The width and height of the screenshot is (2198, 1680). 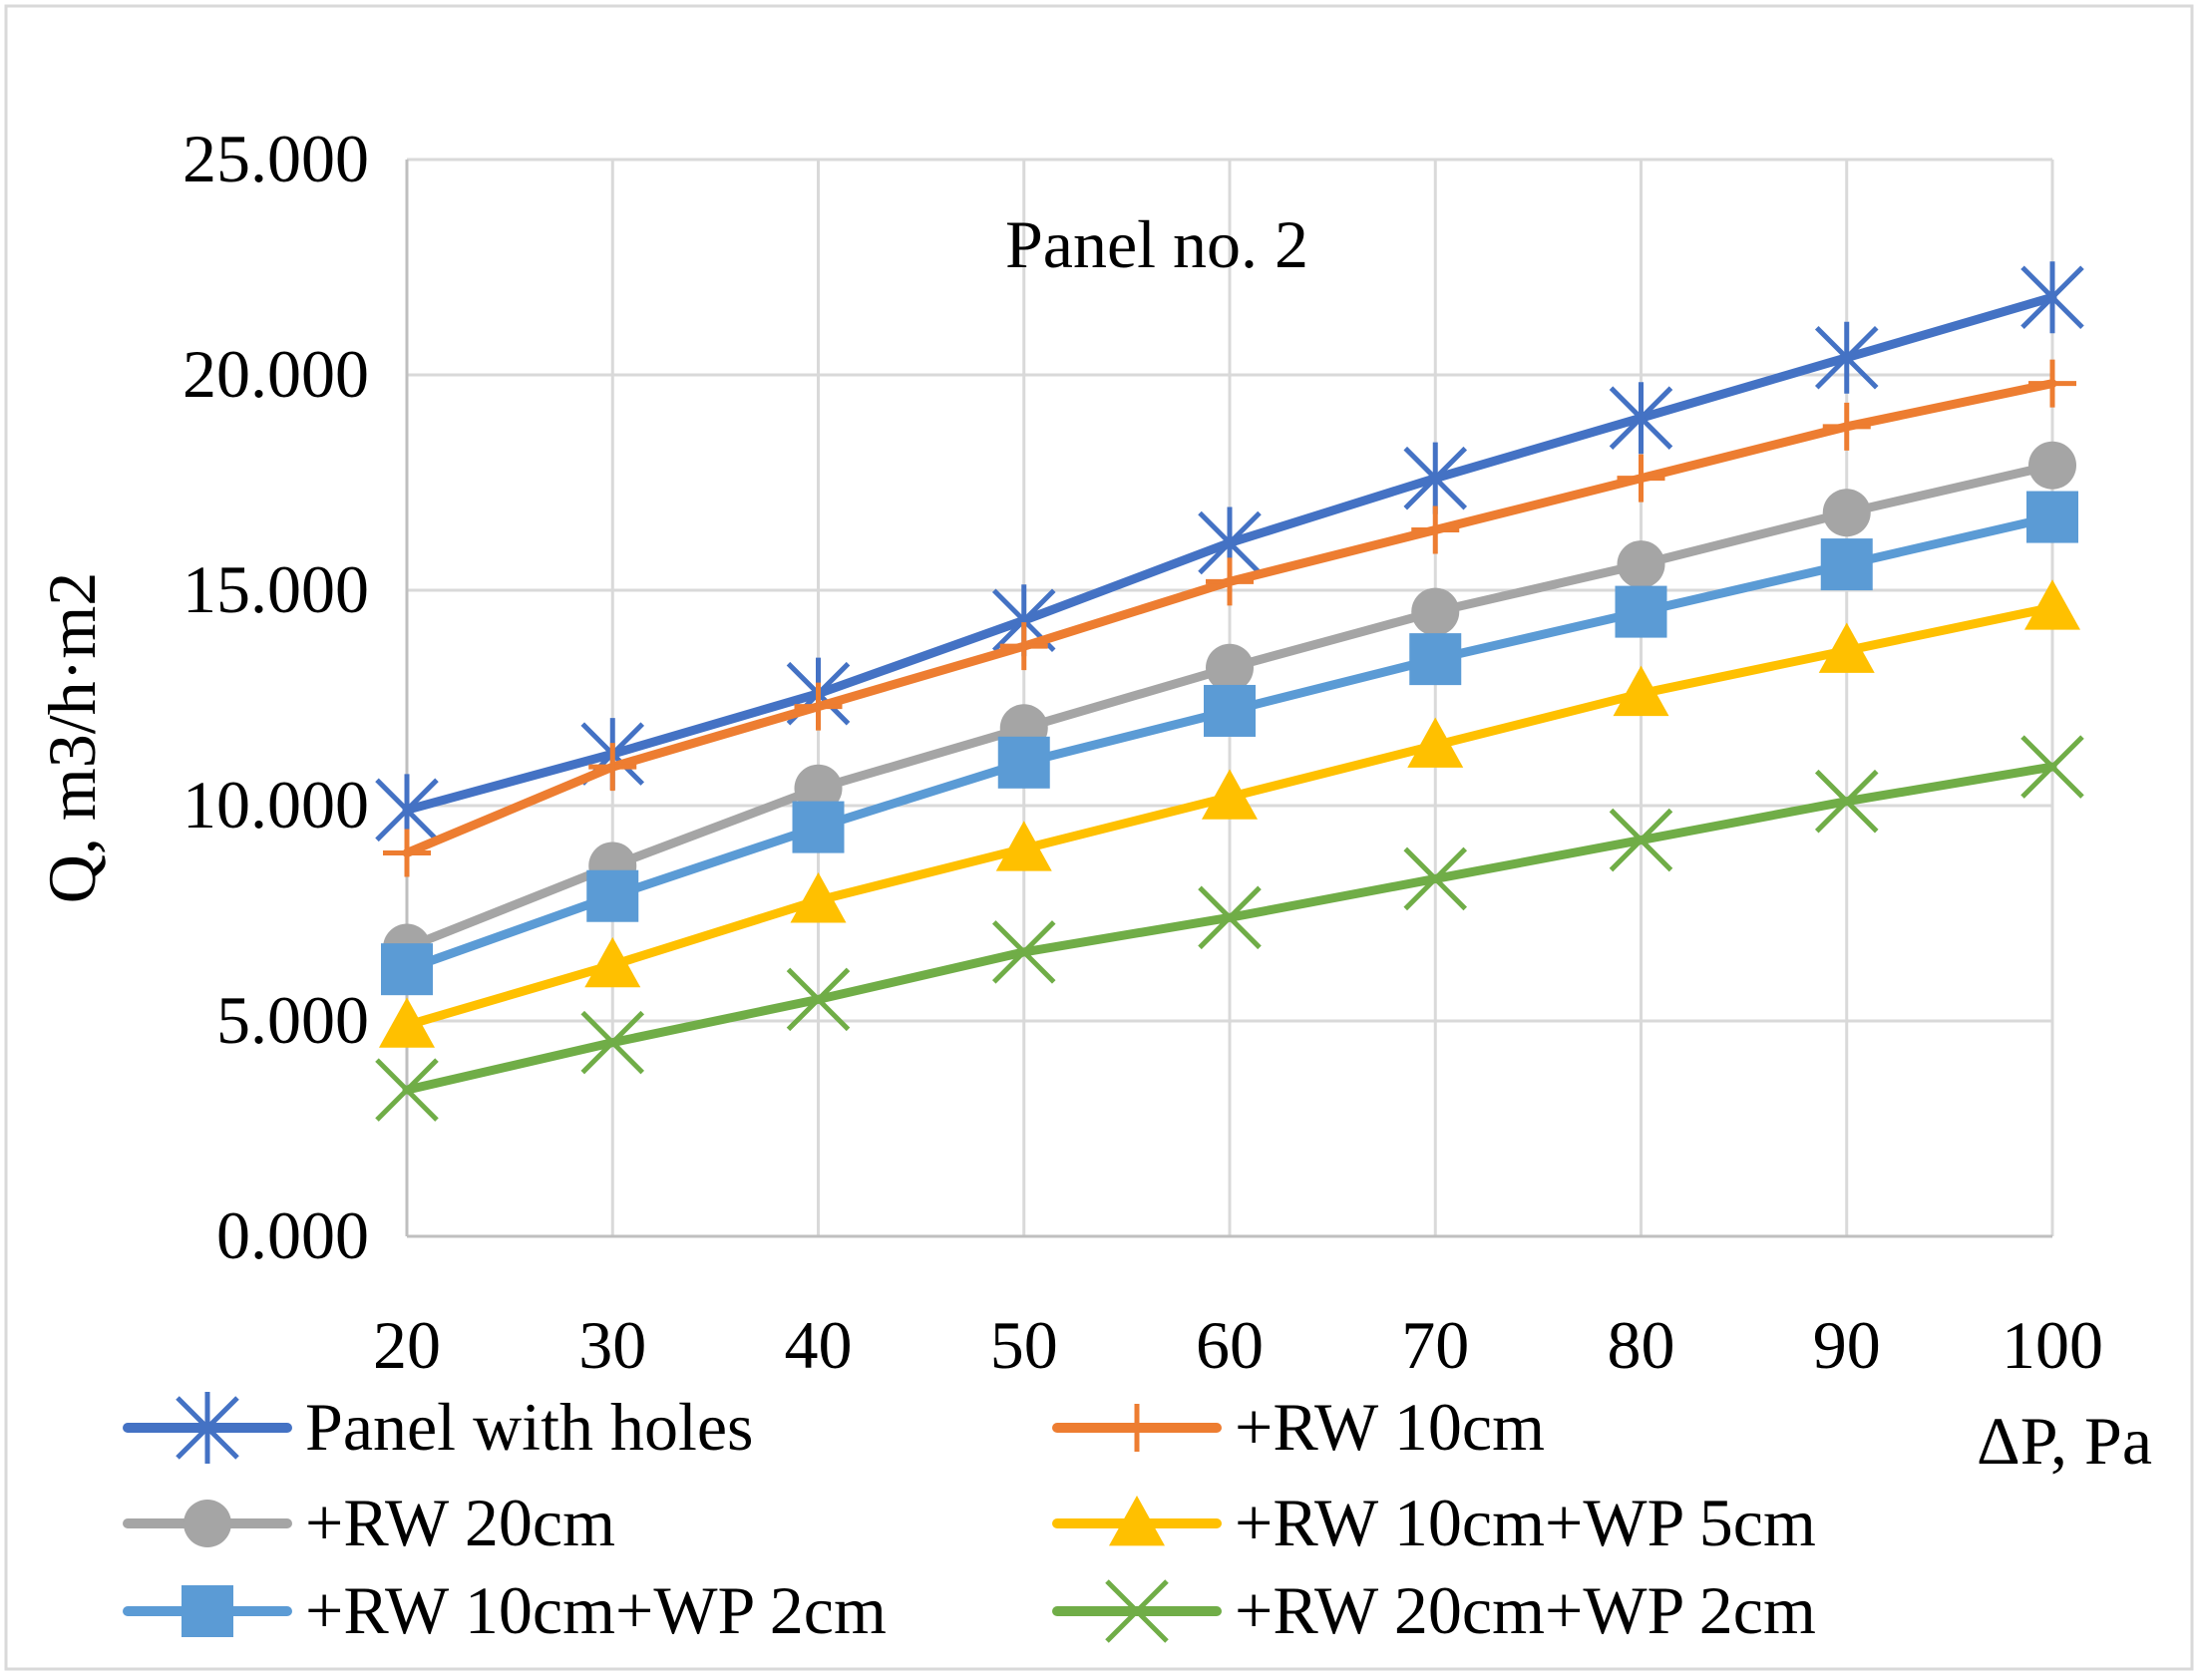 I want to click on legend-item: +RW 20cm, so click(x=369, y=1522).